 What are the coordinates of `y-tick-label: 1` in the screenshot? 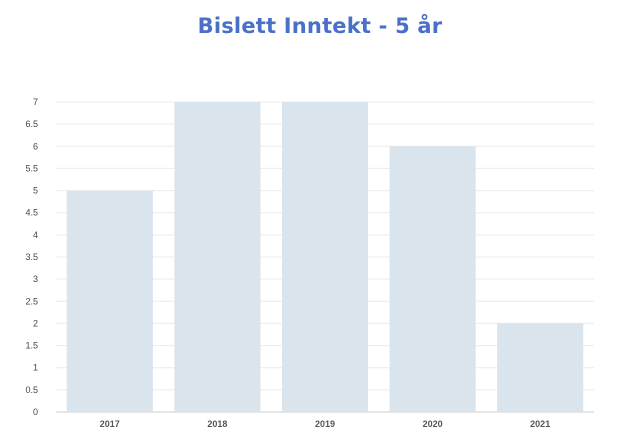 It's located at (35, 368).